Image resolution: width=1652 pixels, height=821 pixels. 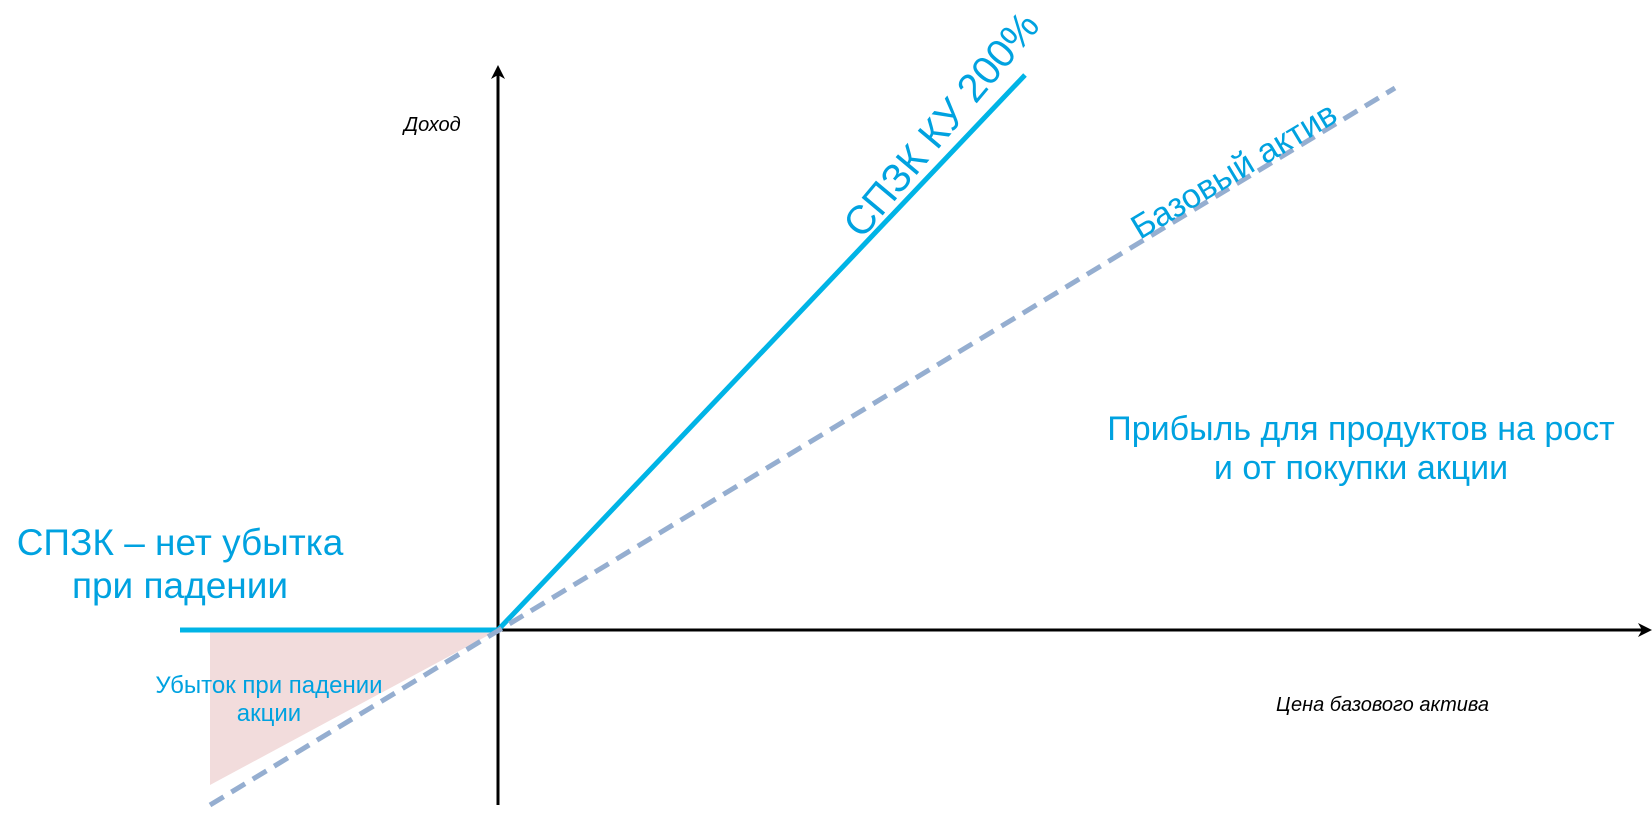 I want to click on base-asset-label: Базовый актив, so click(x=1234, y=170).